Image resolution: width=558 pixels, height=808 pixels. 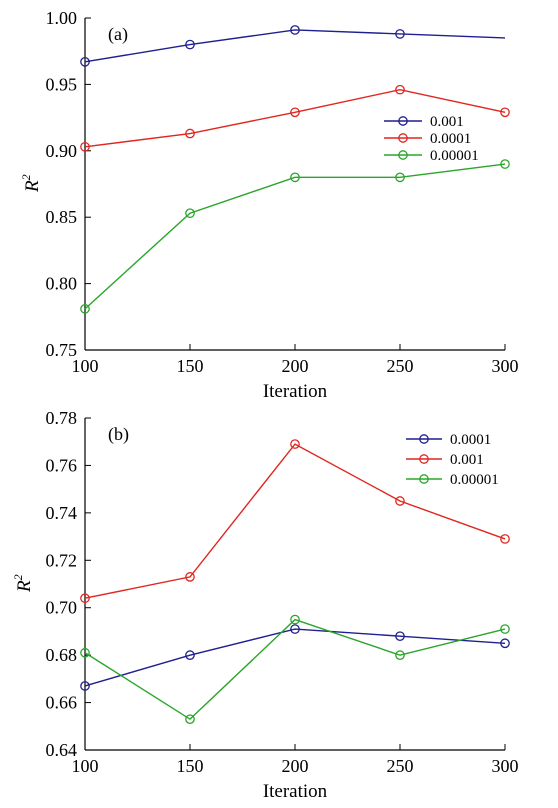 What do you see at coordinates (62, 284) in the screenshot?
I see `y-tick-label: 0.80` at bounding box center [62, 284].